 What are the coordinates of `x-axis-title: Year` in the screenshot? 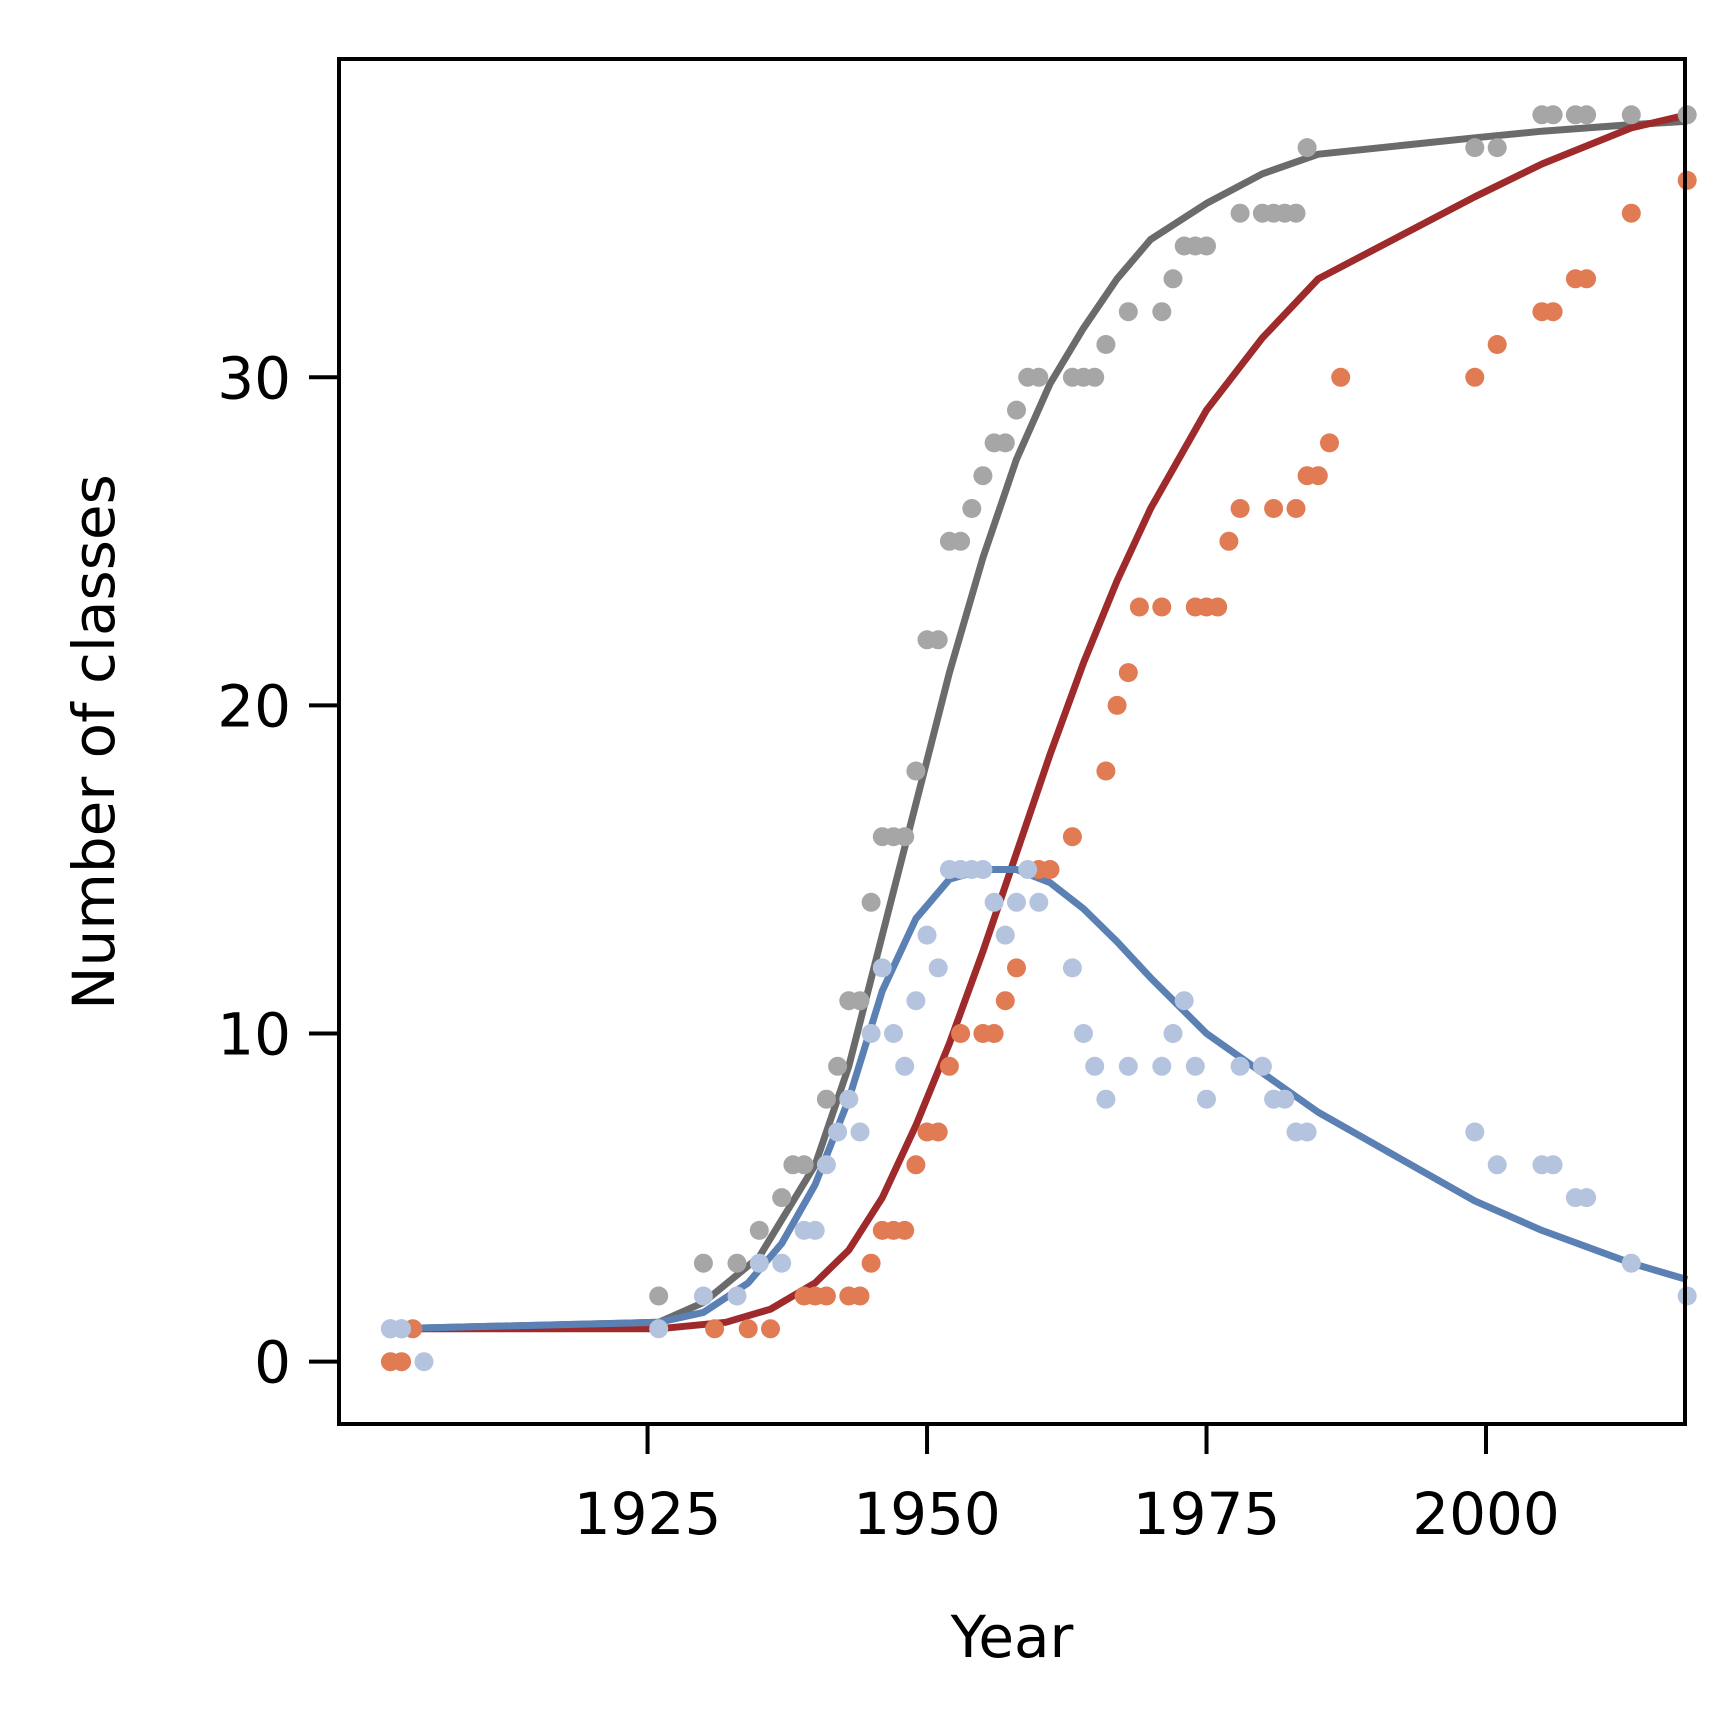 It's located at (1012, 1637).